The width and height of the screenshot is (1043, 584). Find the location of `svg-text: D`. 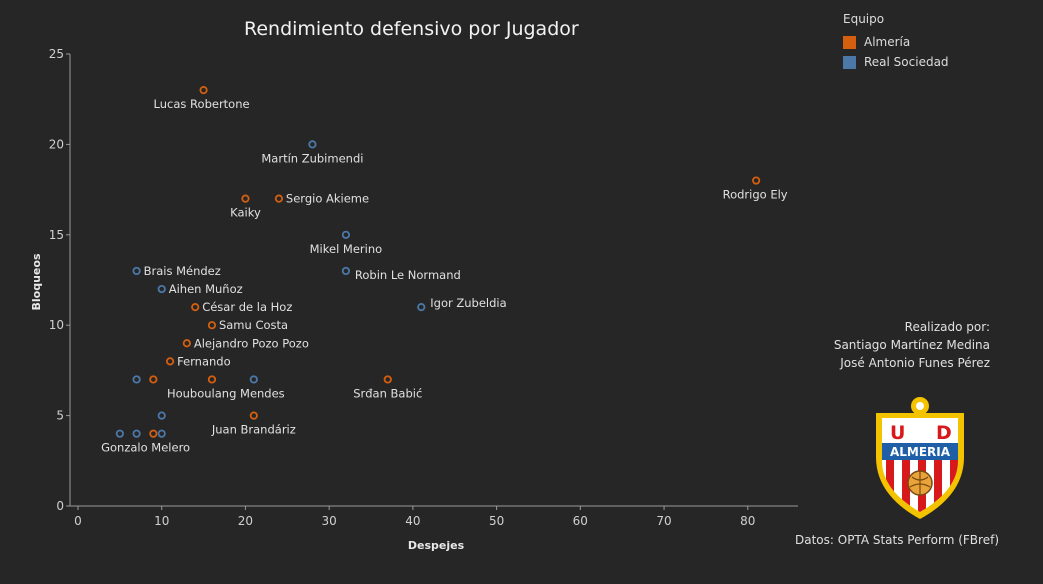

svg-text: D is located at coordinates (944, 433).